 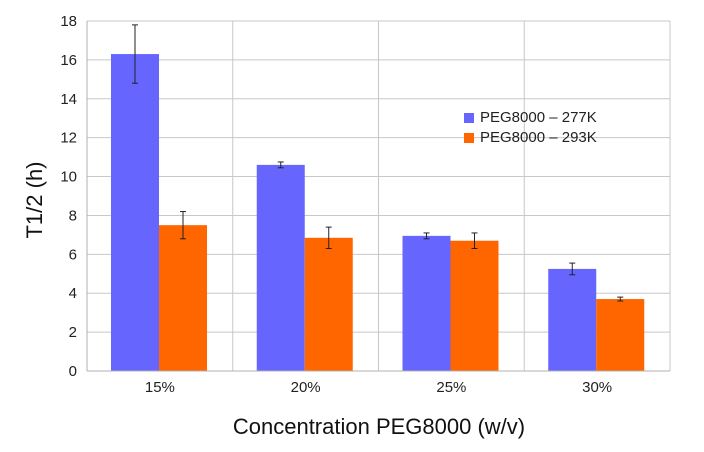 I want to click on y-tick-label: 14, so click(x=68, y=99).